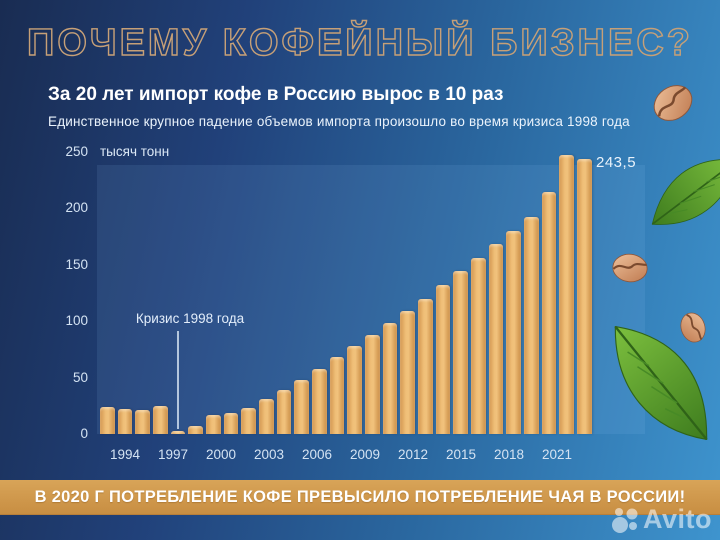 The image size is (720, 540). Describe the element at coordinates (461, 352) in the screenshot. I see `bar-2014` at that location.